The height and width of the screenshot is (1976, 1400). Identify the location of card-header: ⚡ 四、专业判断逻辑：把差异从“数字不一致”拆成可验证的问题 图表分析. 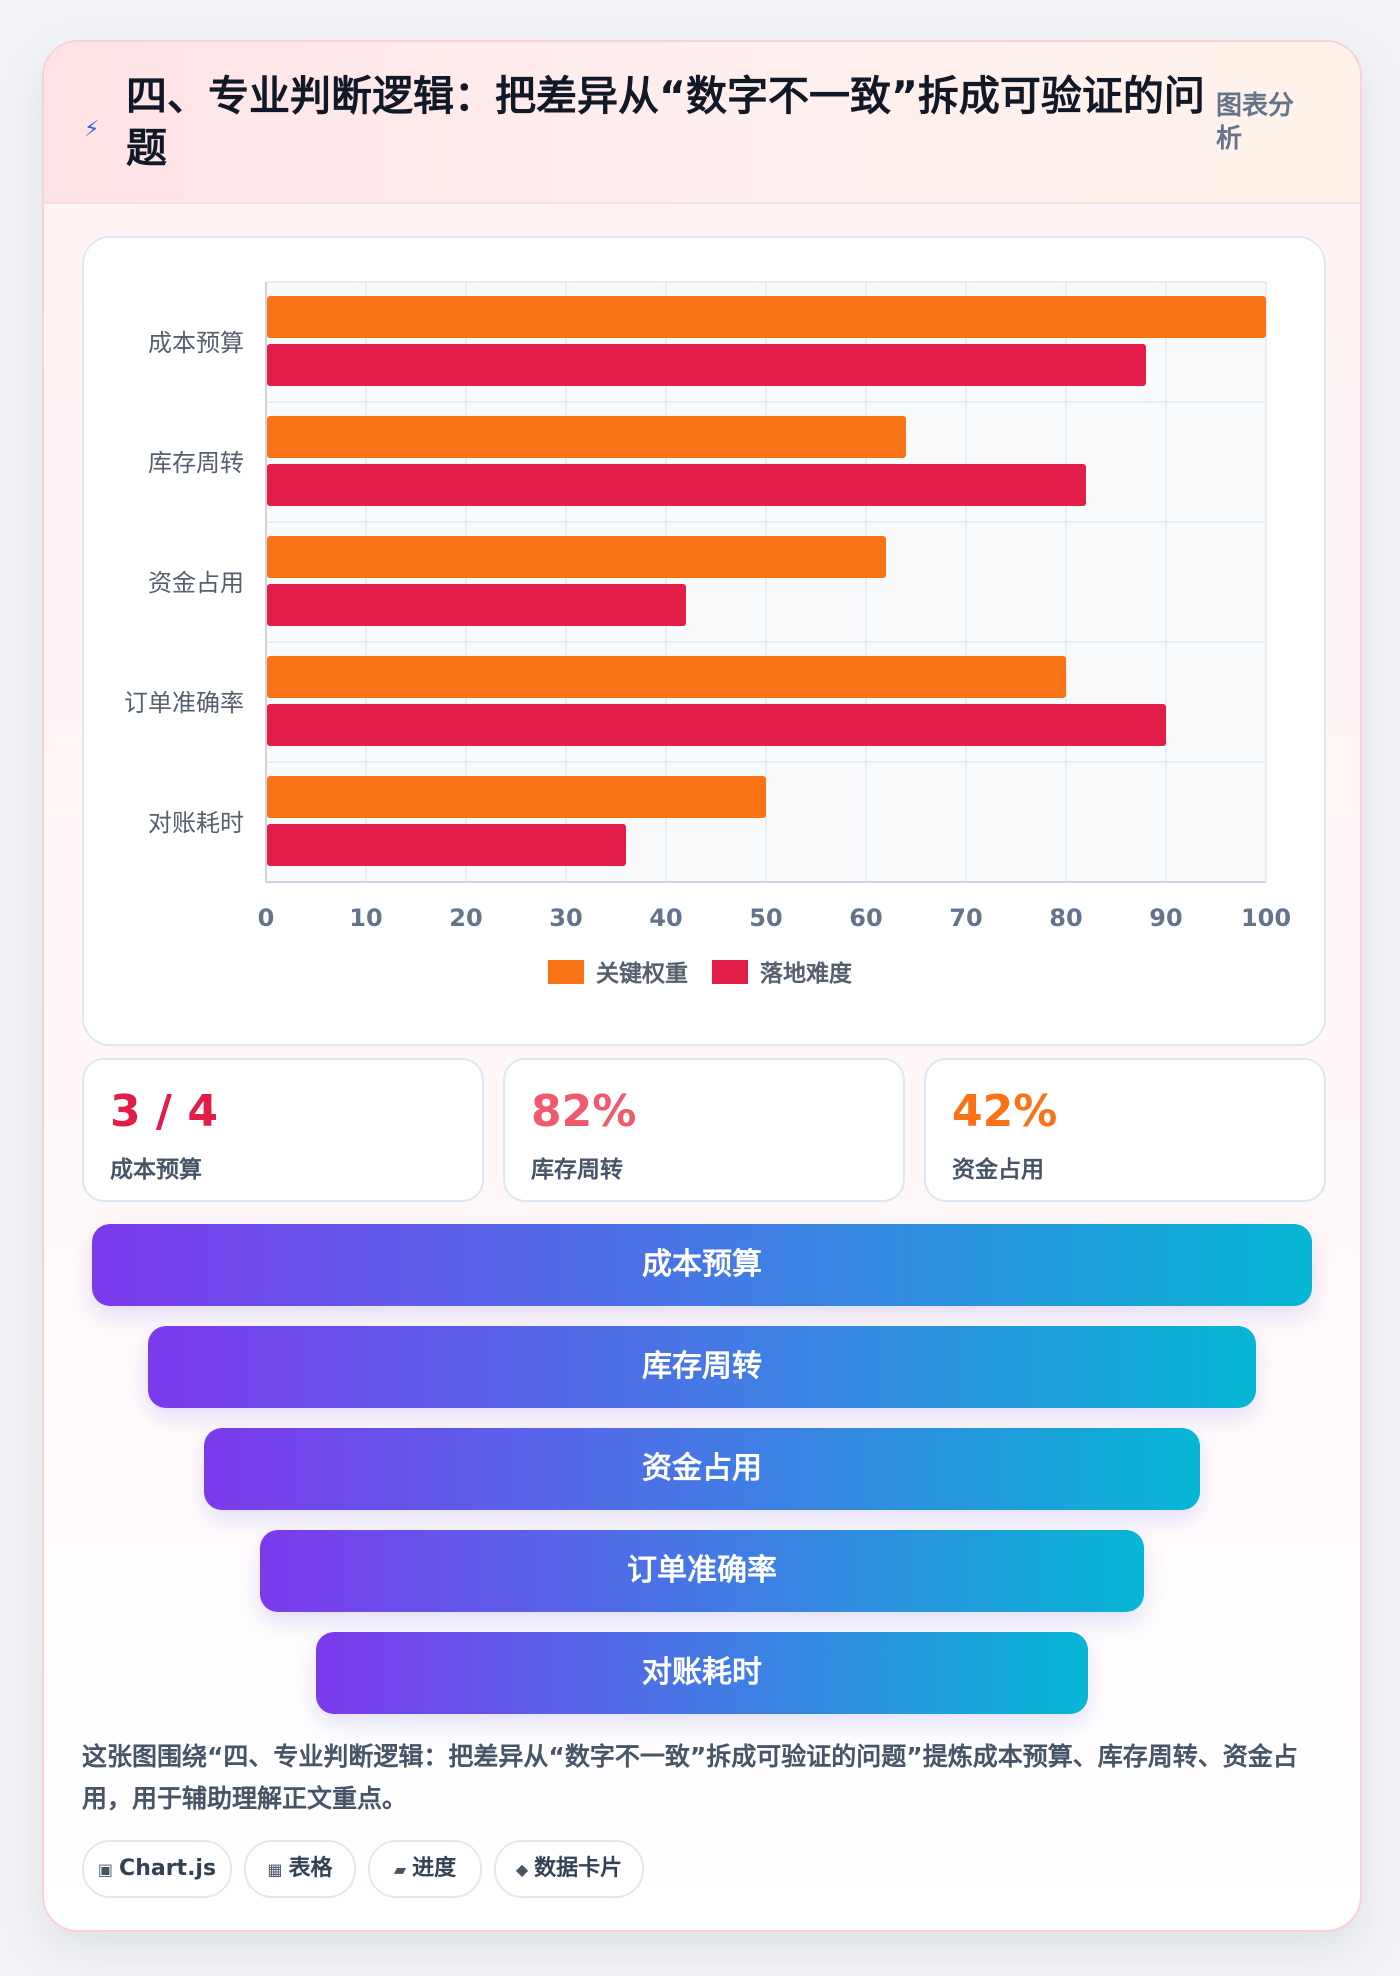
(702, 123).